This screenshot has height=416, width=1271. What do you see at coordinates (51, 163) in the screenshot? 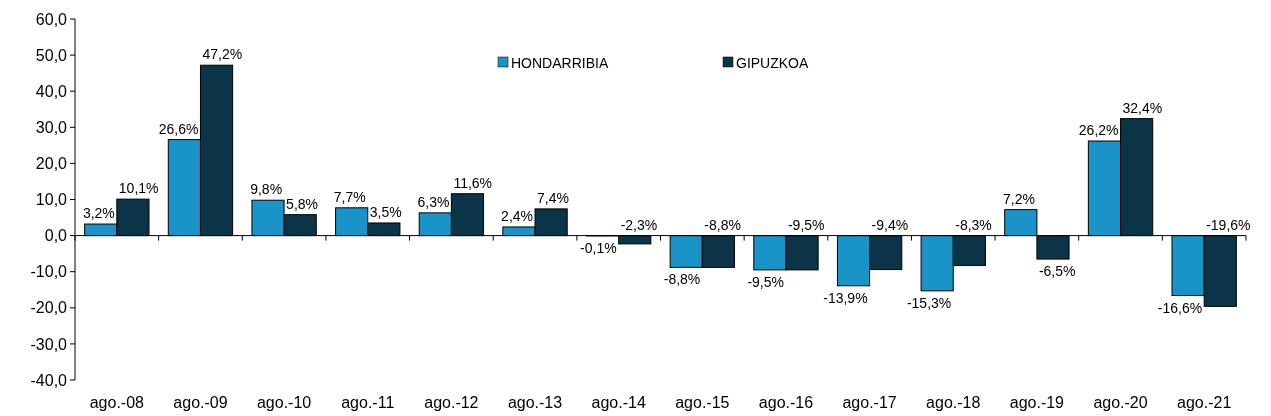
I see `y-tick-label: 20,0` at bounding box center [51, 163].